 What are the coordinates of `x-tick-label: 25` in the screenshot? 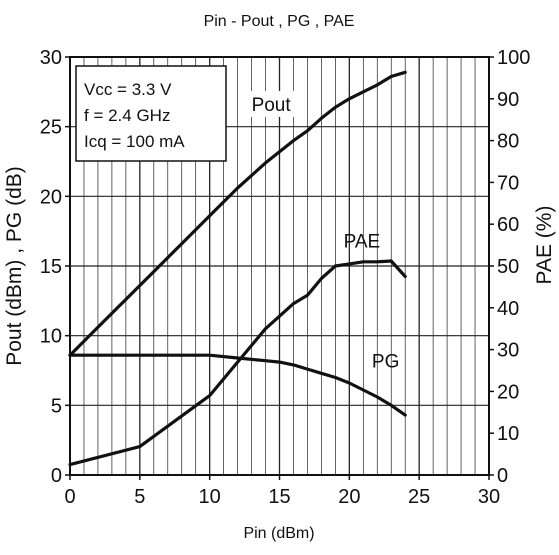 It's located at (419, 497).